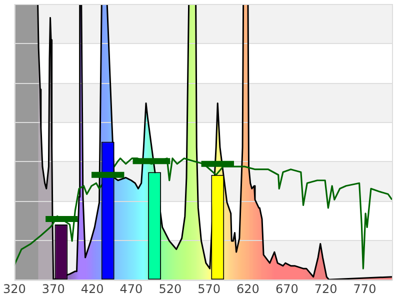 The height and width of the screenshot is (300, 400). What do you see at coordinates (209, 289) in the screenshot?
I see `x-tick-label: 570` at bounding box center [209, 289].